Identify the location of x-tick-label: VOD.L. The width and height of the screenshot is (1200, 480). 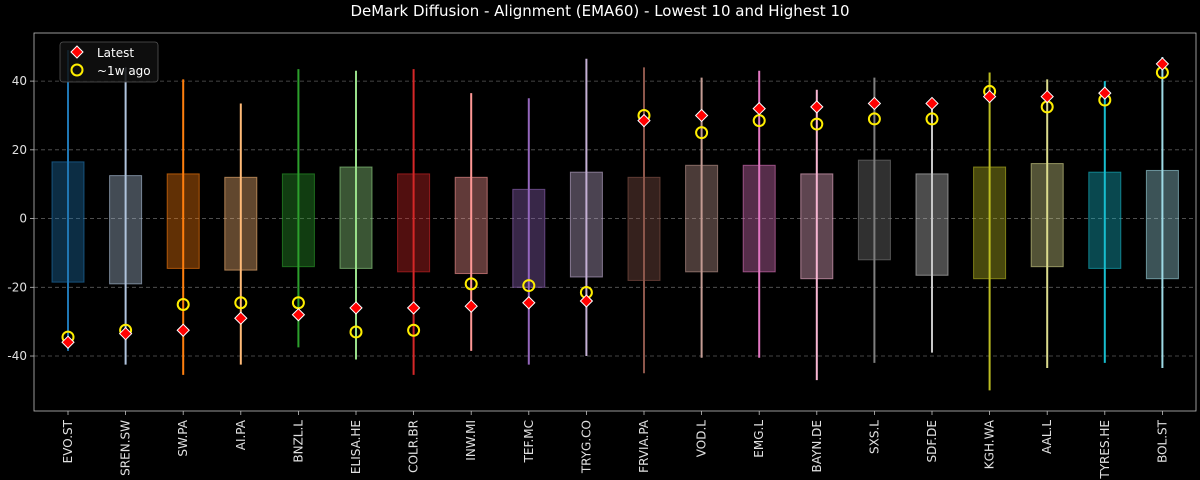
(702, 438).